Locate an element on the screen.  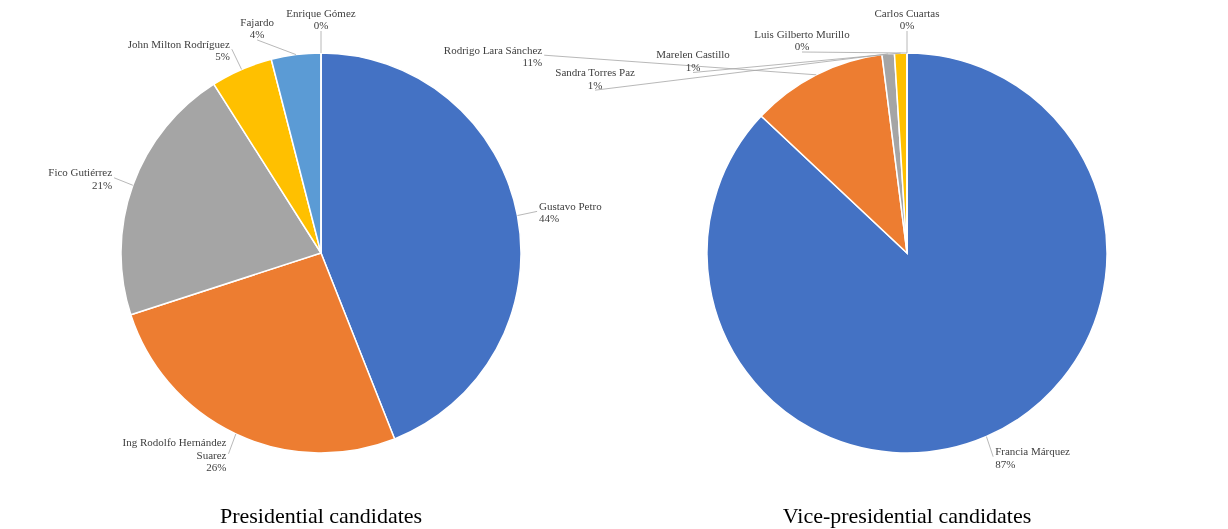
category-label: Carlos Cuartas is located at coordinates (907, 12).